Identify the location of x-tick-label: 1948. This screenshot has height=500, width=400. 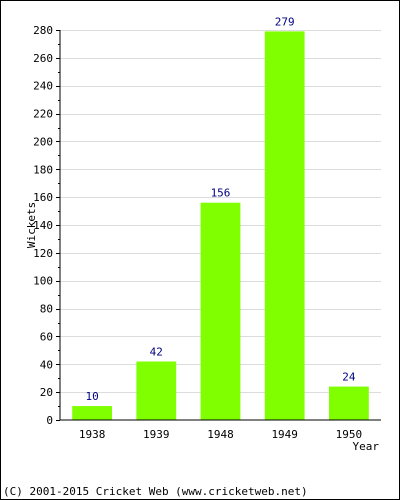
(220, 434).